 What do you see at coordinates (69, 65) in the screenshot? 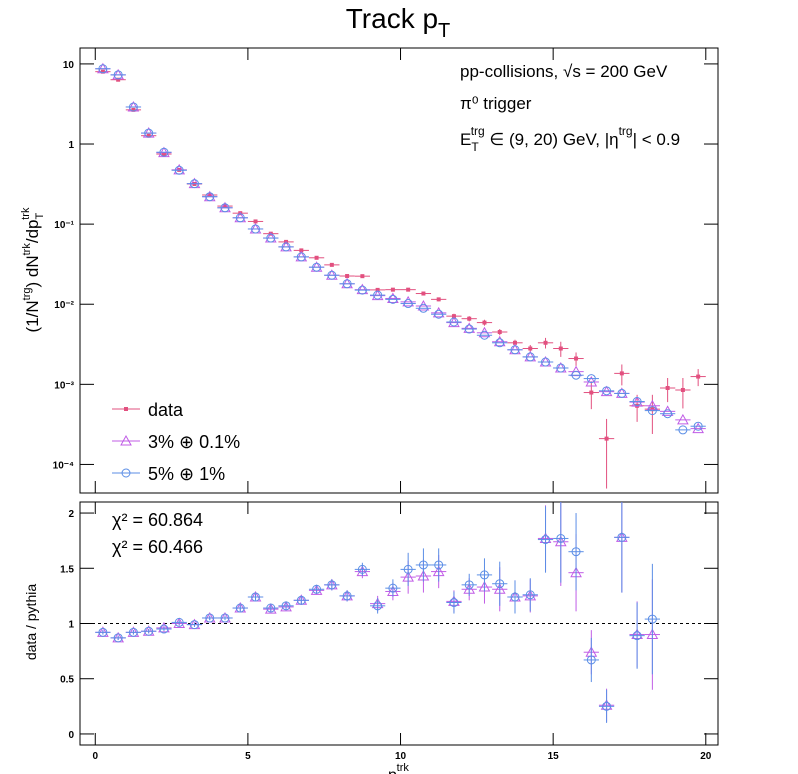
I see `y-tick-label: 10` at bounding box center [69, 65].